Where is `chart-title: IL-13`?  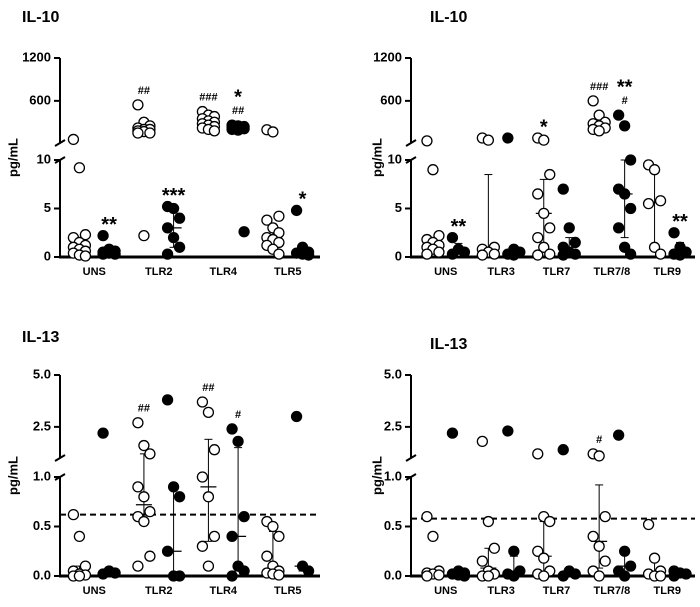 chart-title: IL-13 is located at coordinates (40, 337).